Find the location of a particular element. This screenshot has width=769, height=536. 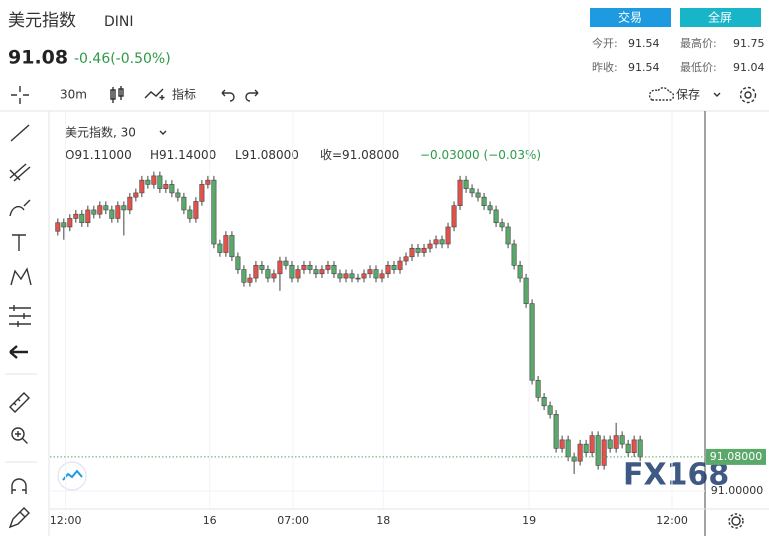

legend-item: H91.14000 is located at coordinates (183, 155).